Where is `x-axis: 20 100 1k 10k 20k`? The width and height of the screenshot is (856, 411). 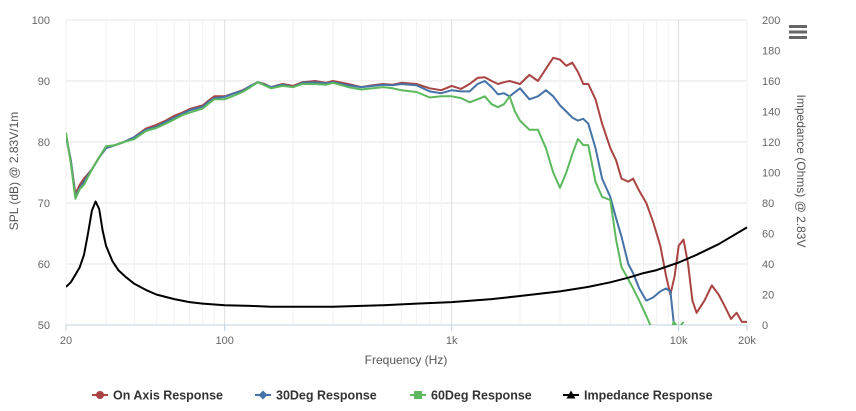
x-axis: 20 100 1k 10k 20k is located at coordinates (408, 336).